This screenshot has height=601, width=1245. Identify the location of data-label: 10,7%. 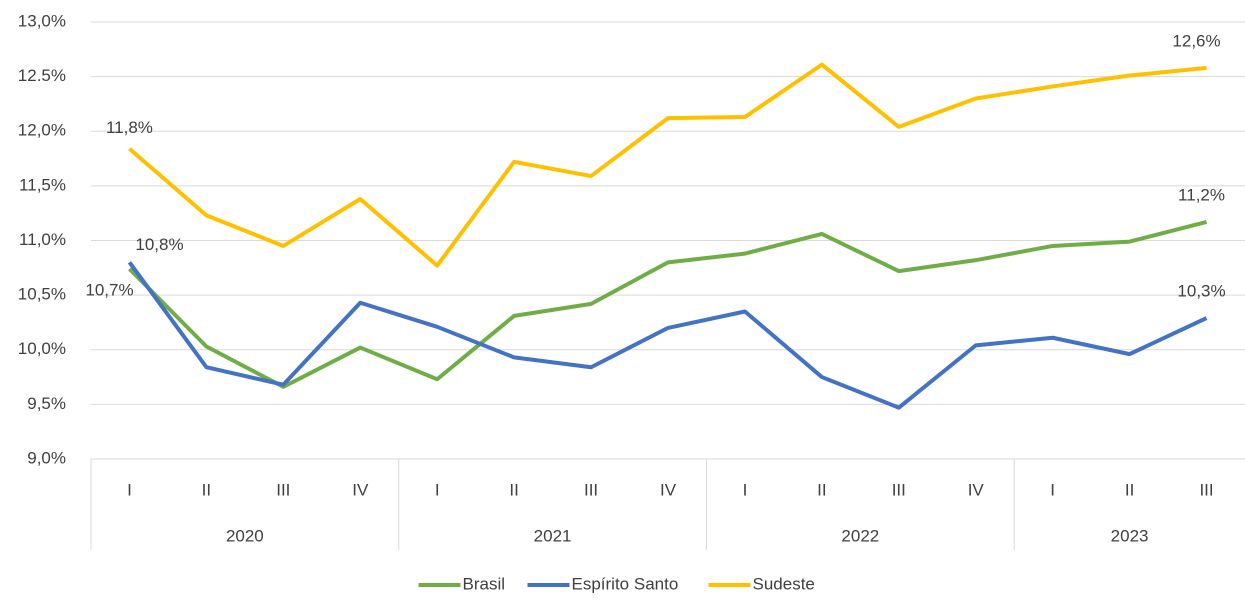
(109, 289).